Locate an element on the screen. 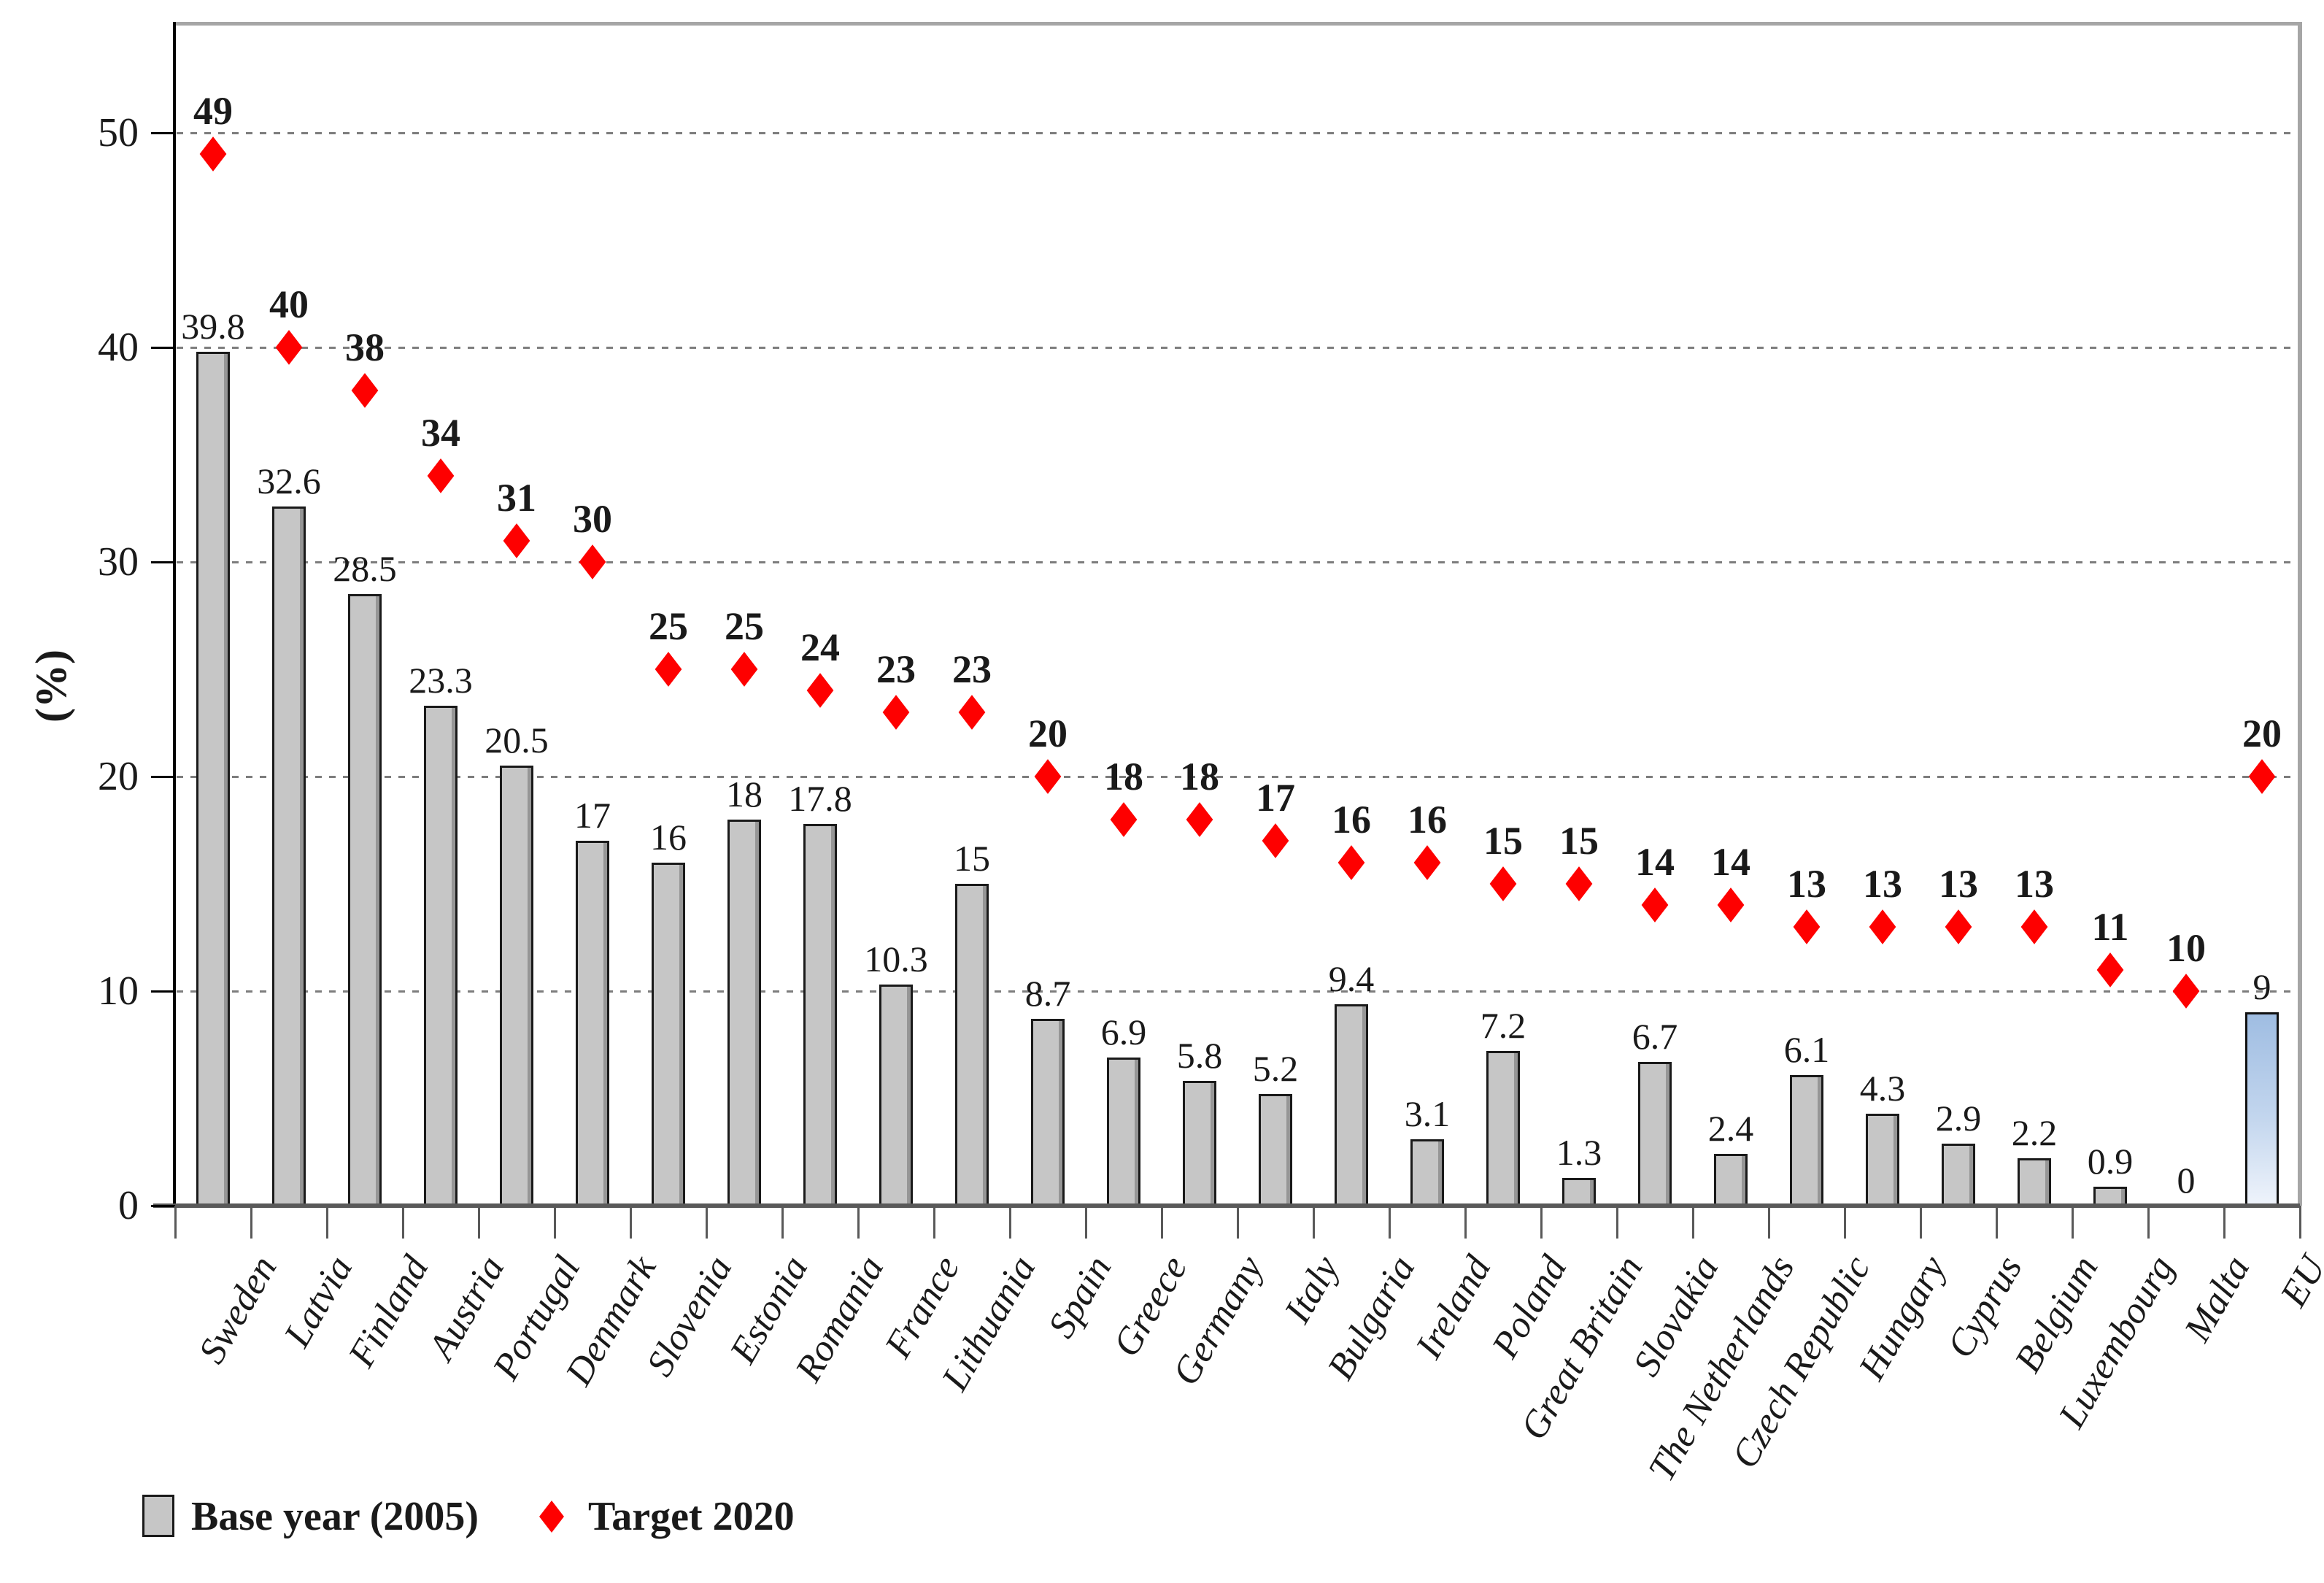 The image size is (2324, 1583). bar-value-label-poland: 7.2 is located at coordinates (1503, 1026).